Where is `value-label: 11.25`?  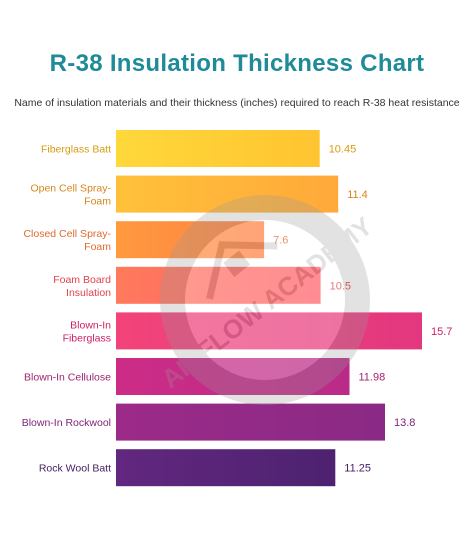
value-label: 11.25 is located at coordinates (357, 469).